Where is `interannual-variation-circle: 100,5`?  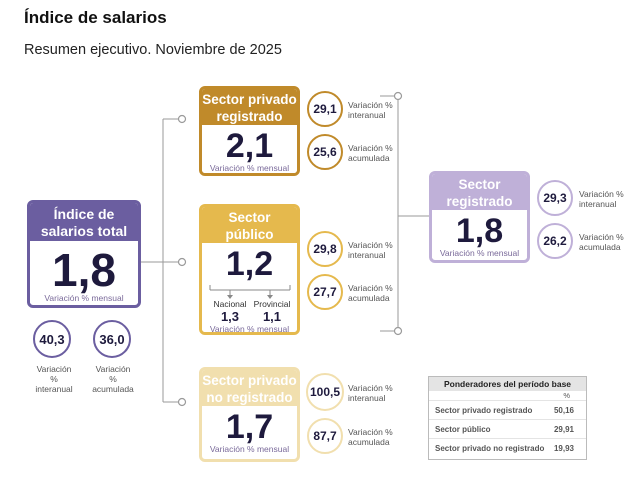
interannual-variation-circle: 100,5 is located at coordinates (325, 392).